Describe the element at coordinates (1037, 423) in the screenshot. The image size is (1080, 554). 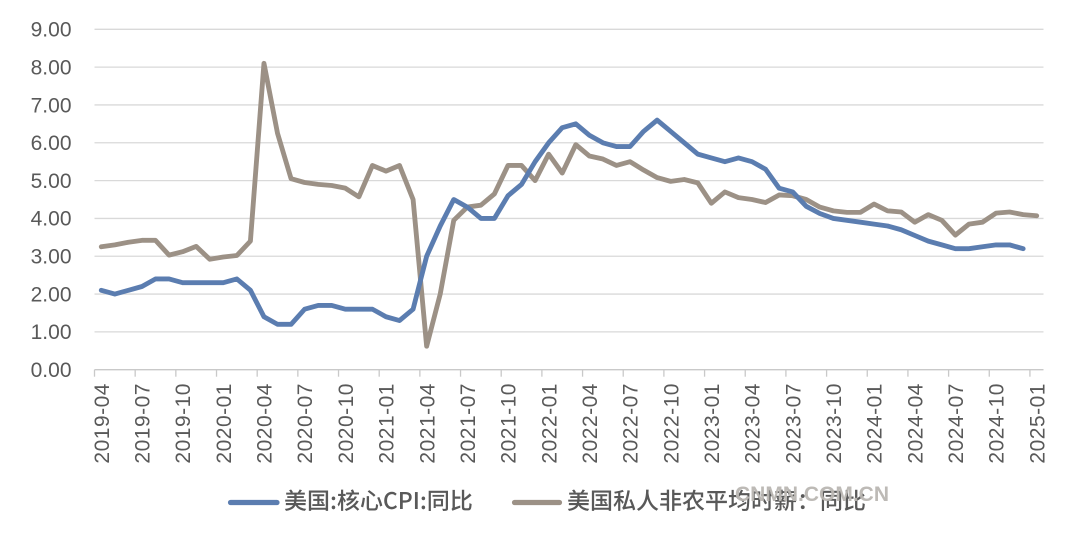
I see `svg-text: 2025-01` at that location.